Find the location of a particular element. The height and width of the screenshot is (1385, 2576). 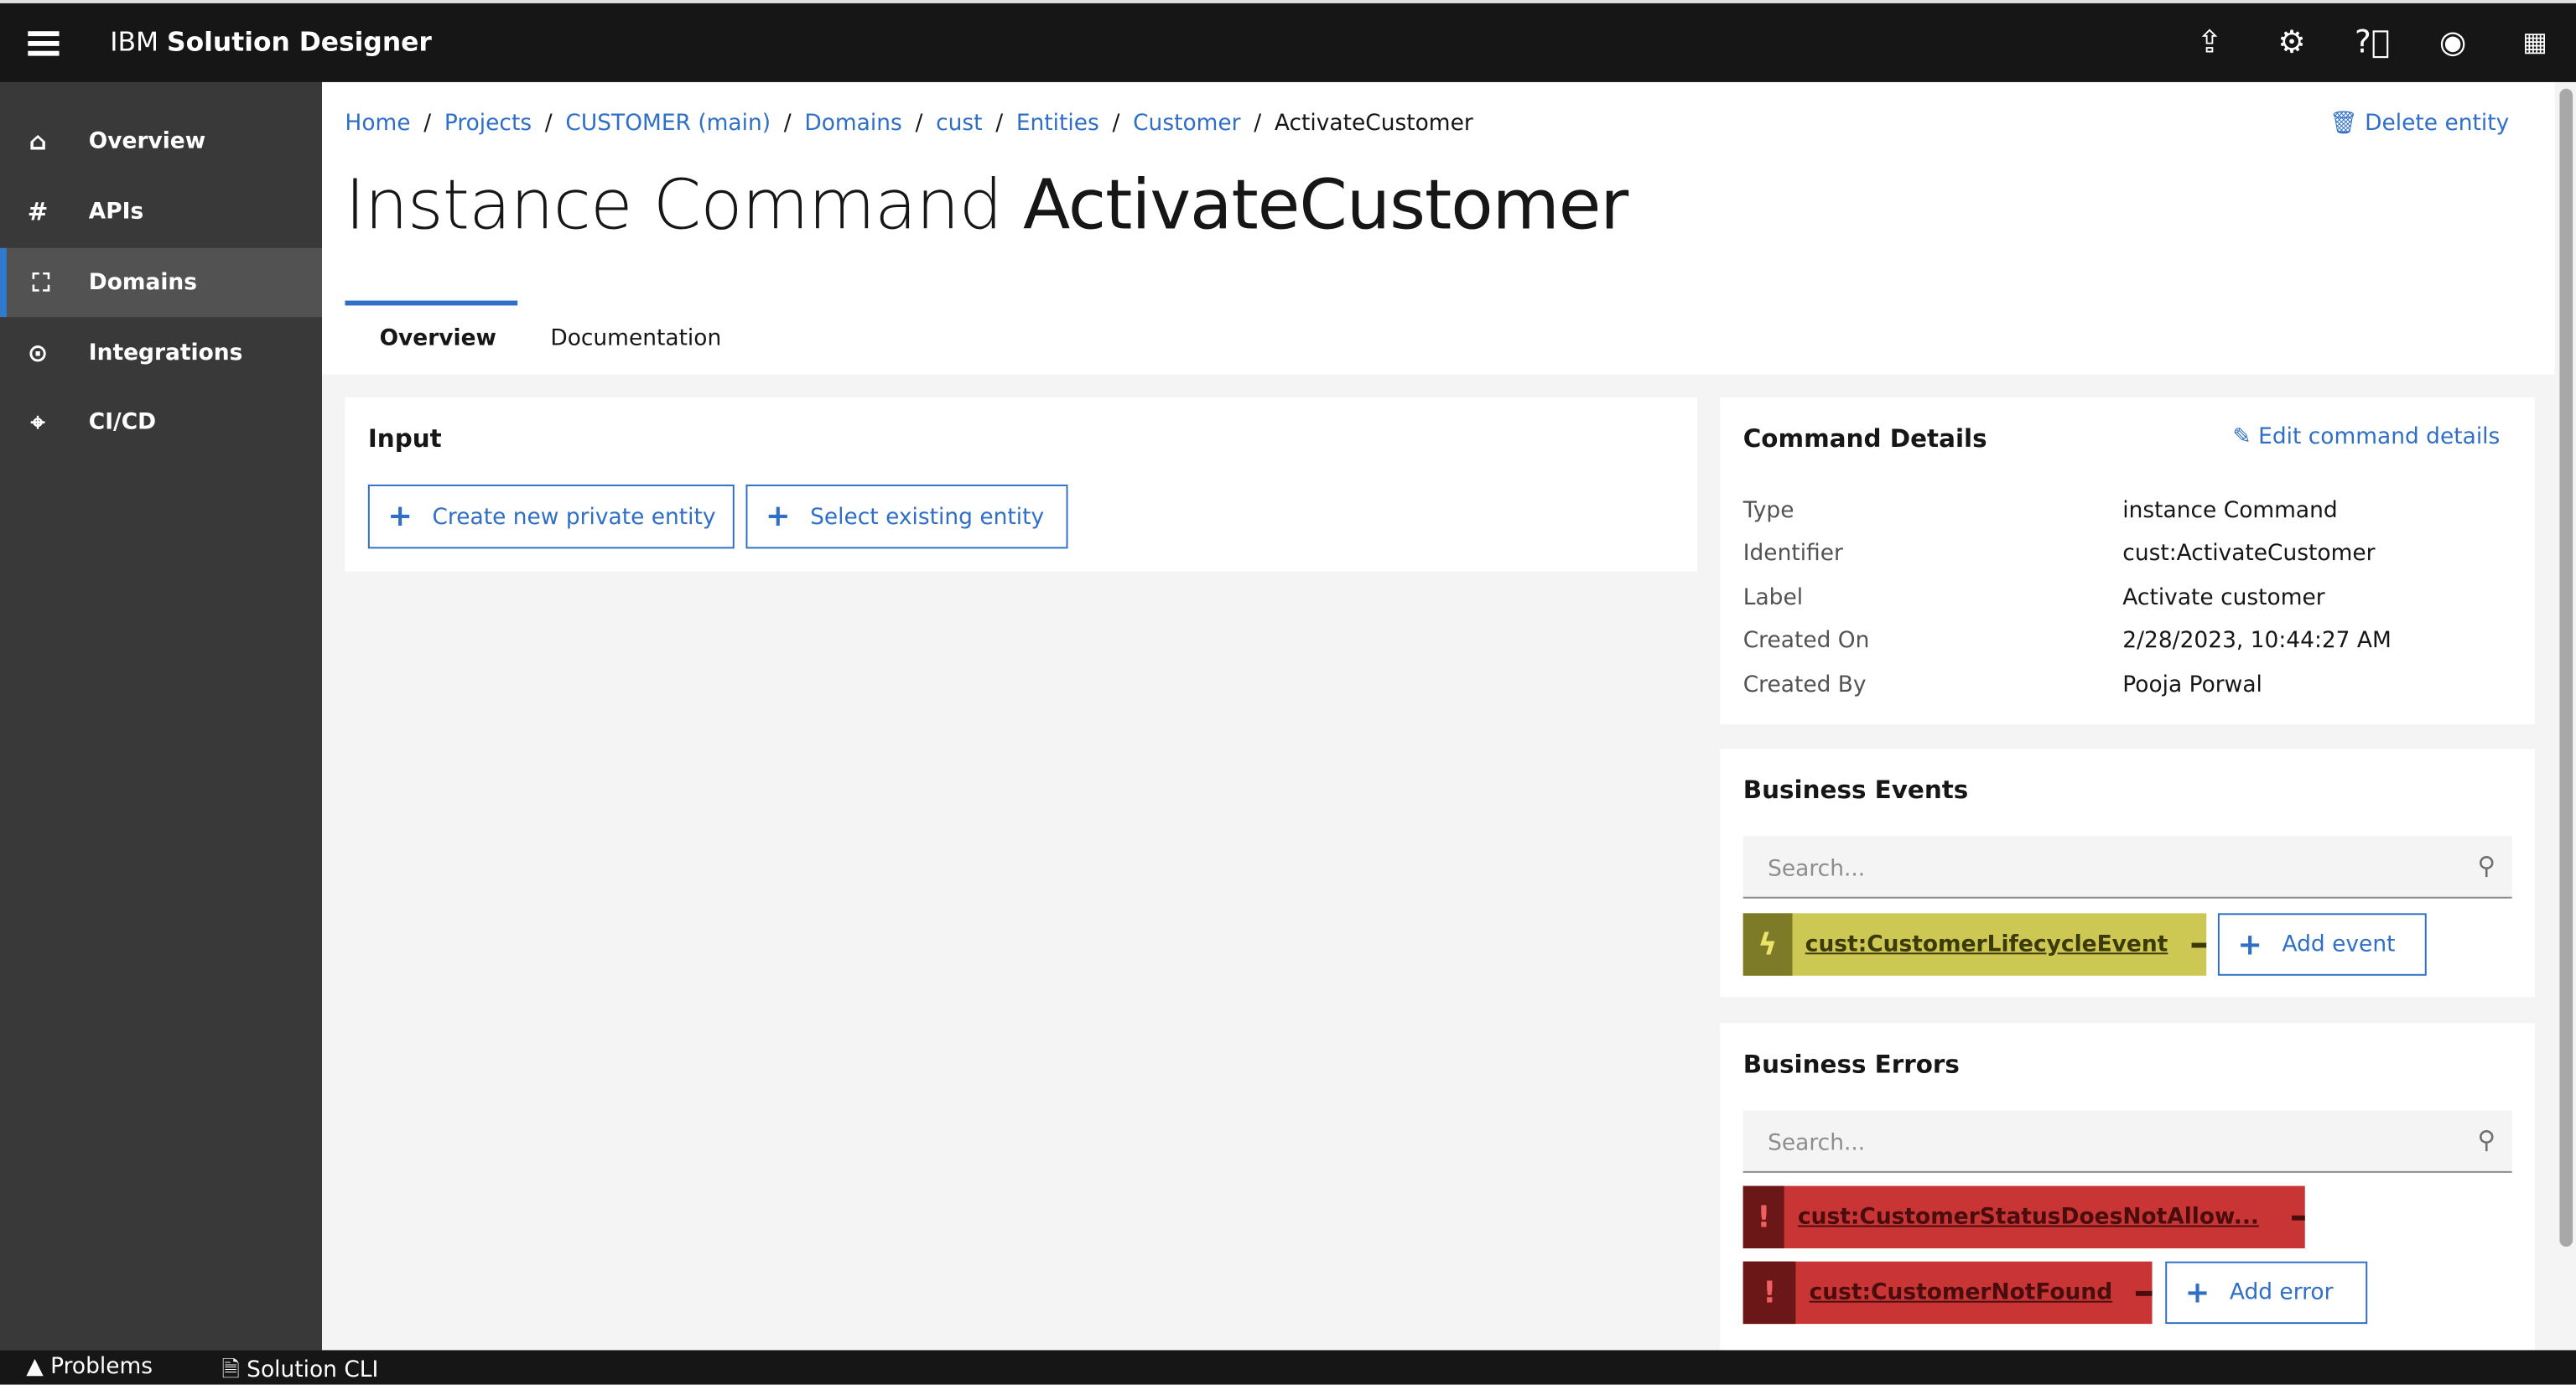

target-icon: ⊙ is located at coordinates (38, 353).